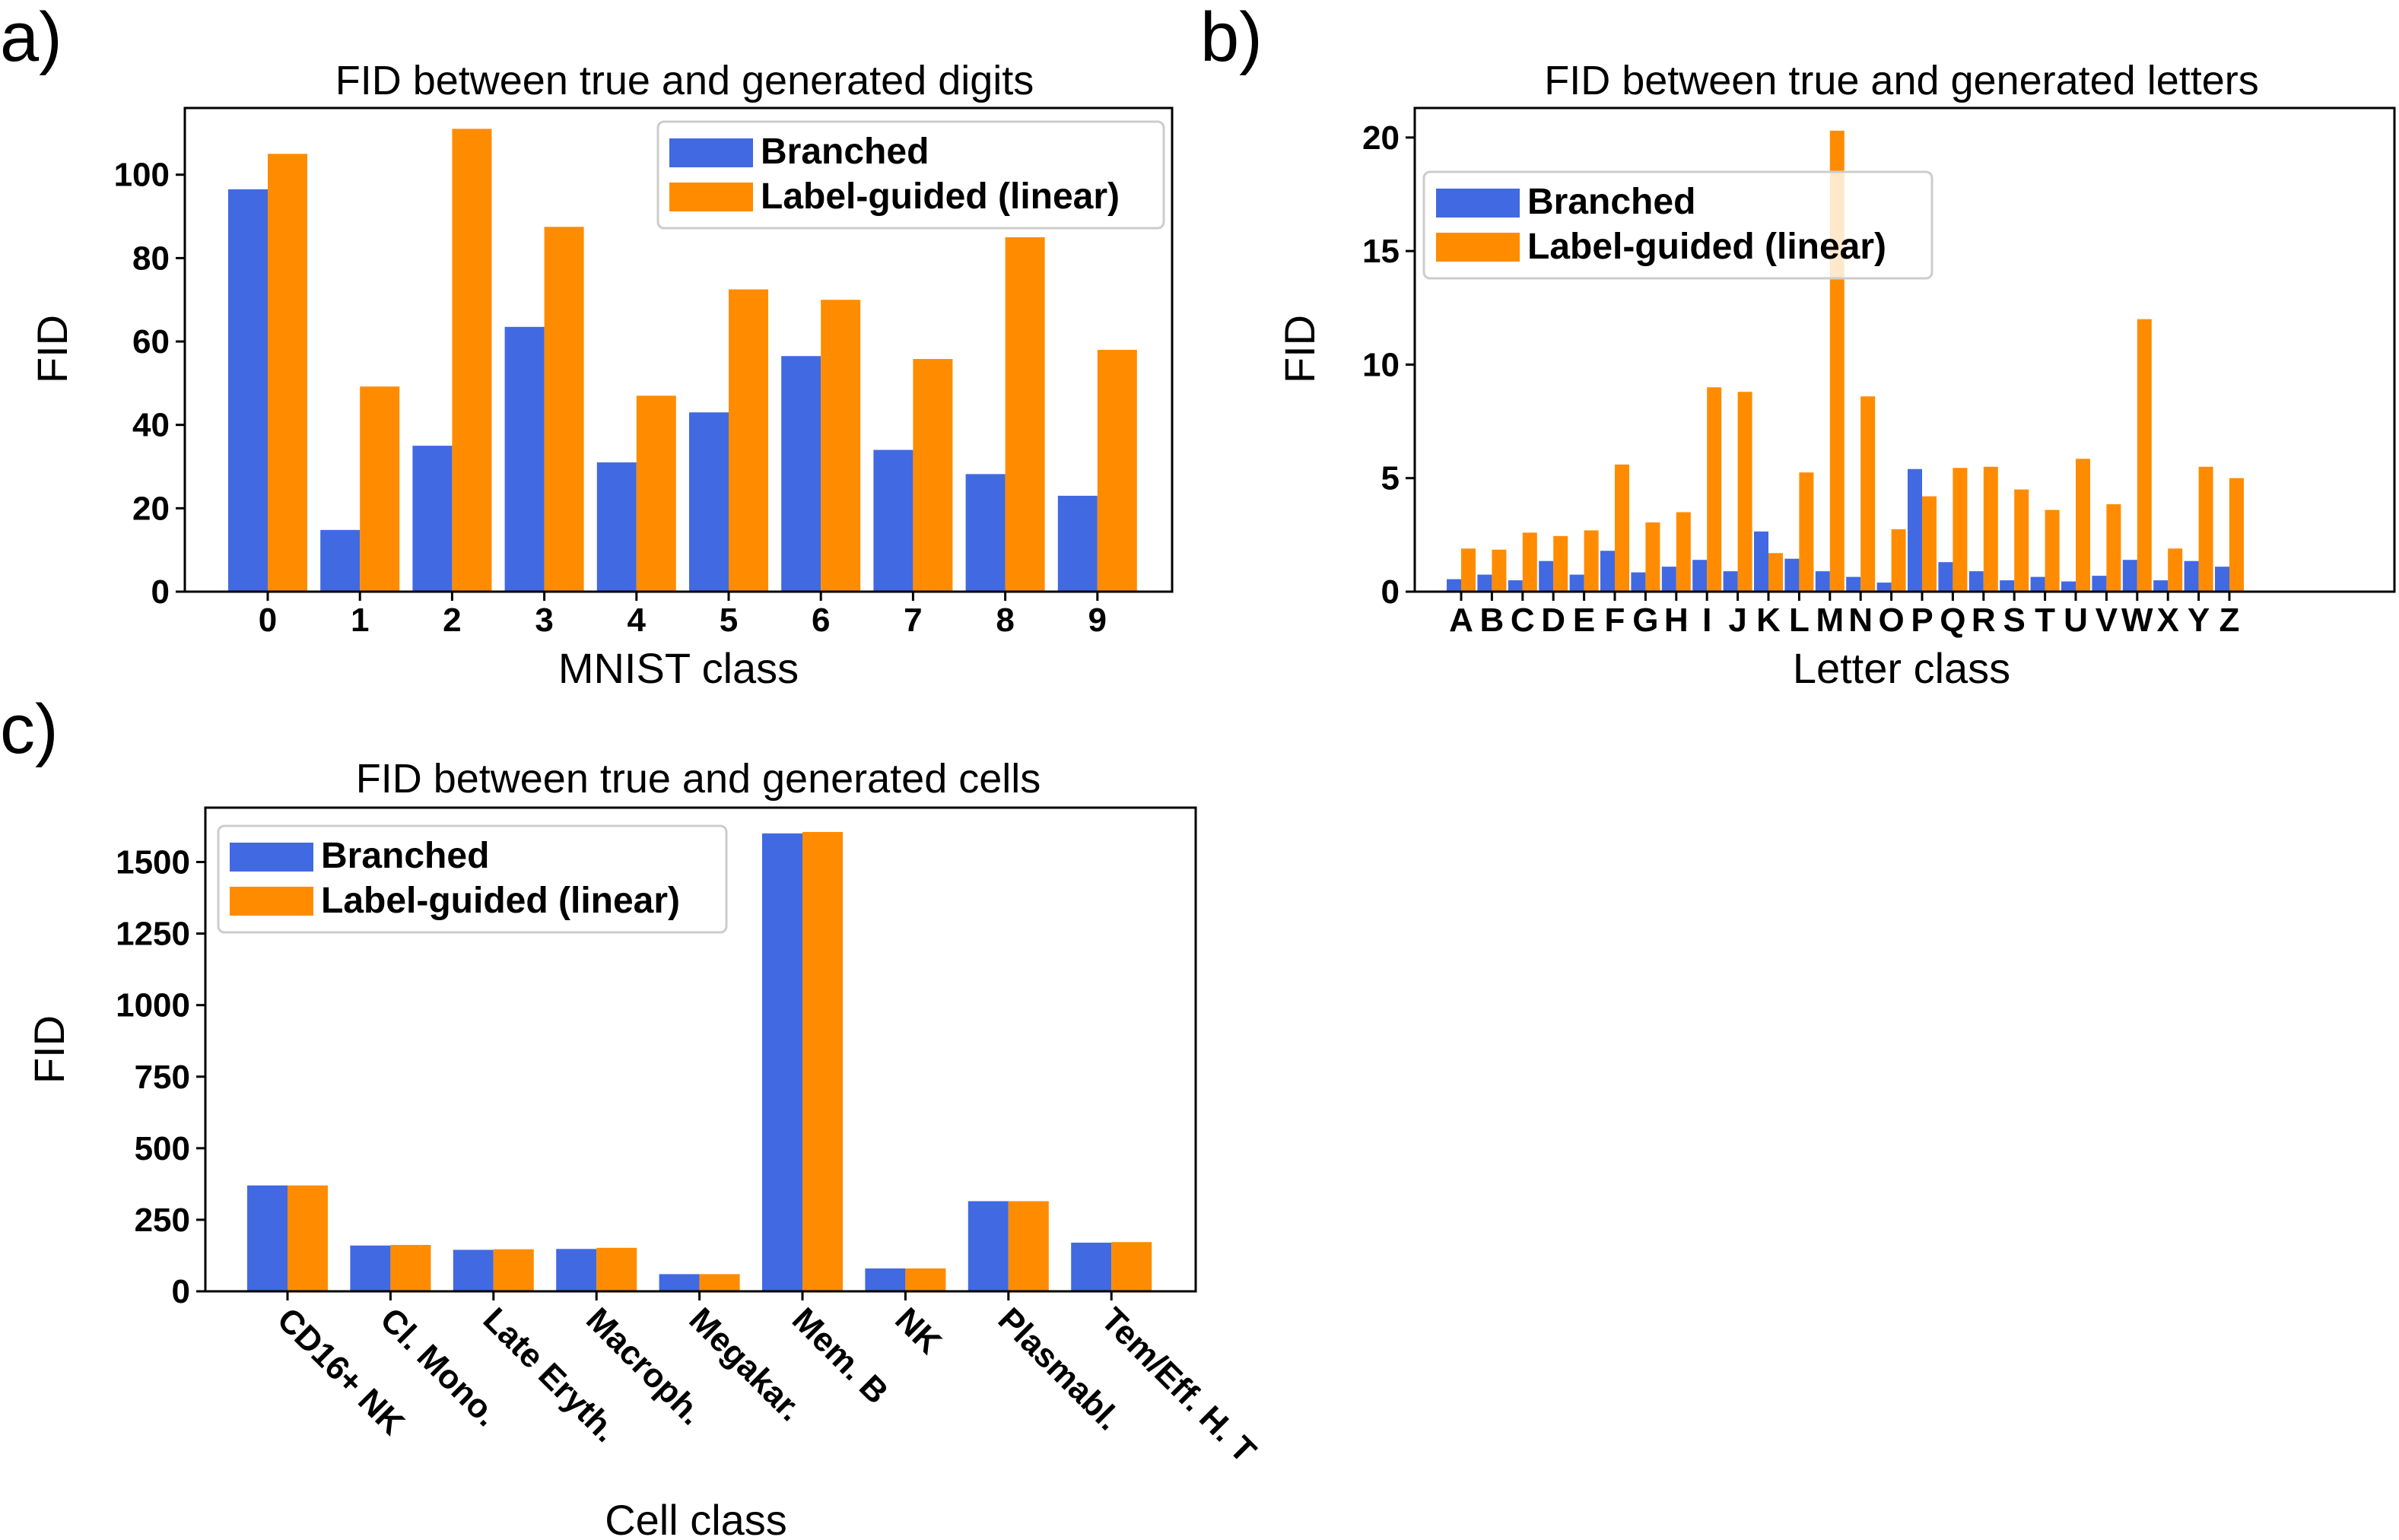 The height and width of the screenshot is (1540, 2399). What do you see at coordinates (52, 349) in the screenshot?
I see `panel-a-ylabel: FID` at bounding box center [52, 349].